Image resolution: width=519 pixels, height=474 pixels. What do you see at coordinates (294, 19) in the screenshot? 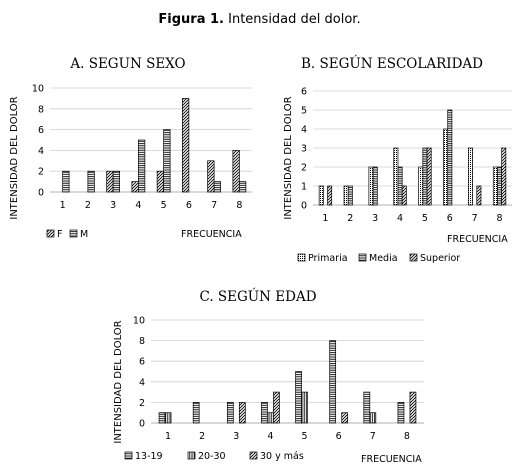
I see `figure-caption-text: Intensidad del dolor.` at bounding box center [294, 19].